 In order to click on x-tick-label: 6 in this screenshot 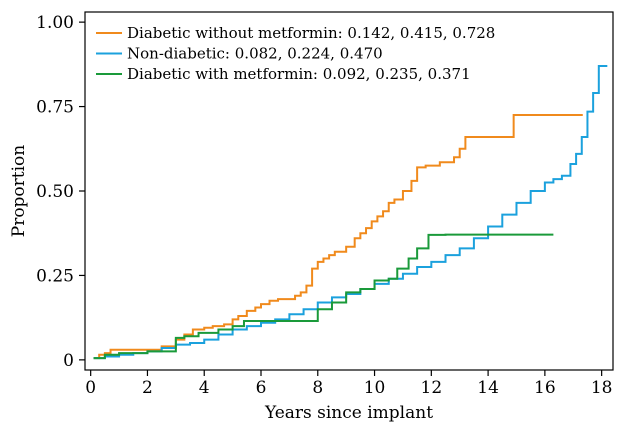, I will do `click(261, 388)`.